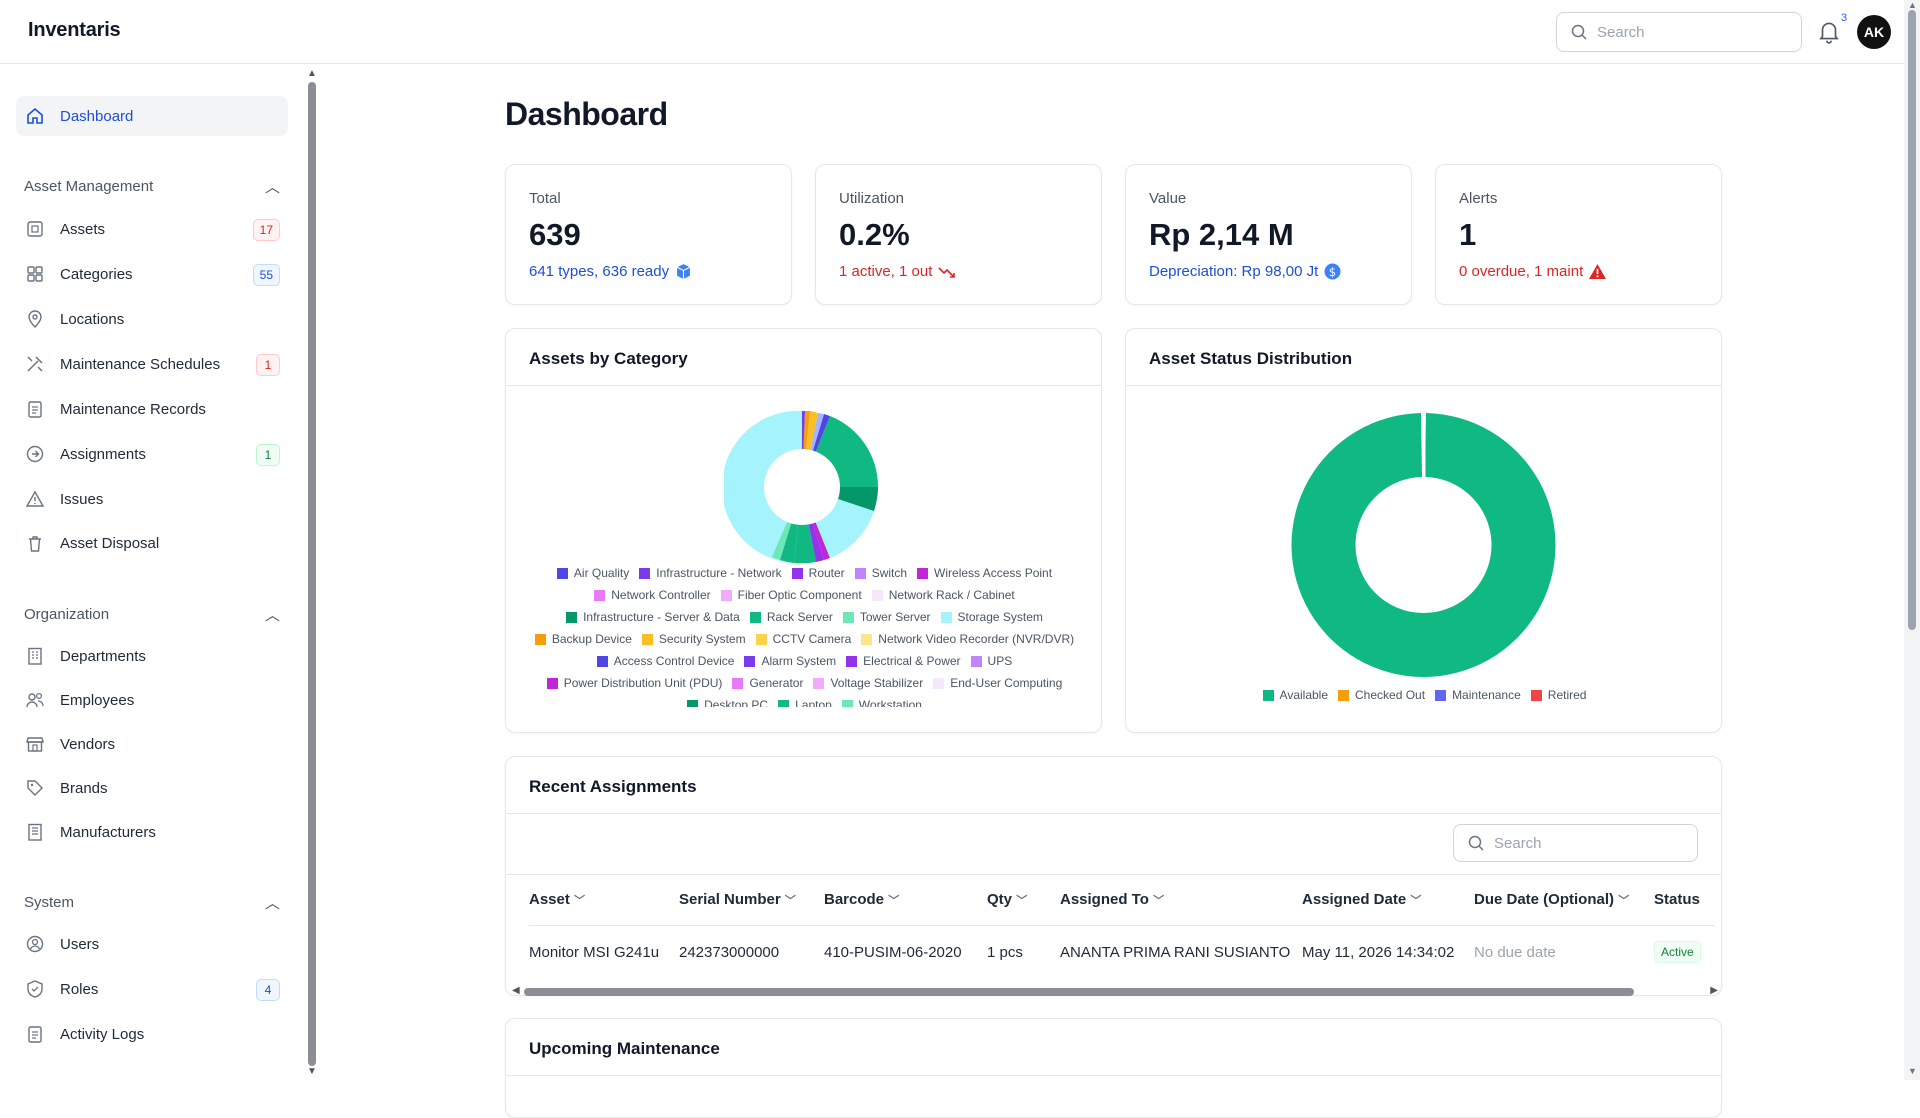 The width and height of the screenshot is (1920, 1118). Describe the element at coordinates (35, 543) in the screenshot. I see `trash-icon` at that location.